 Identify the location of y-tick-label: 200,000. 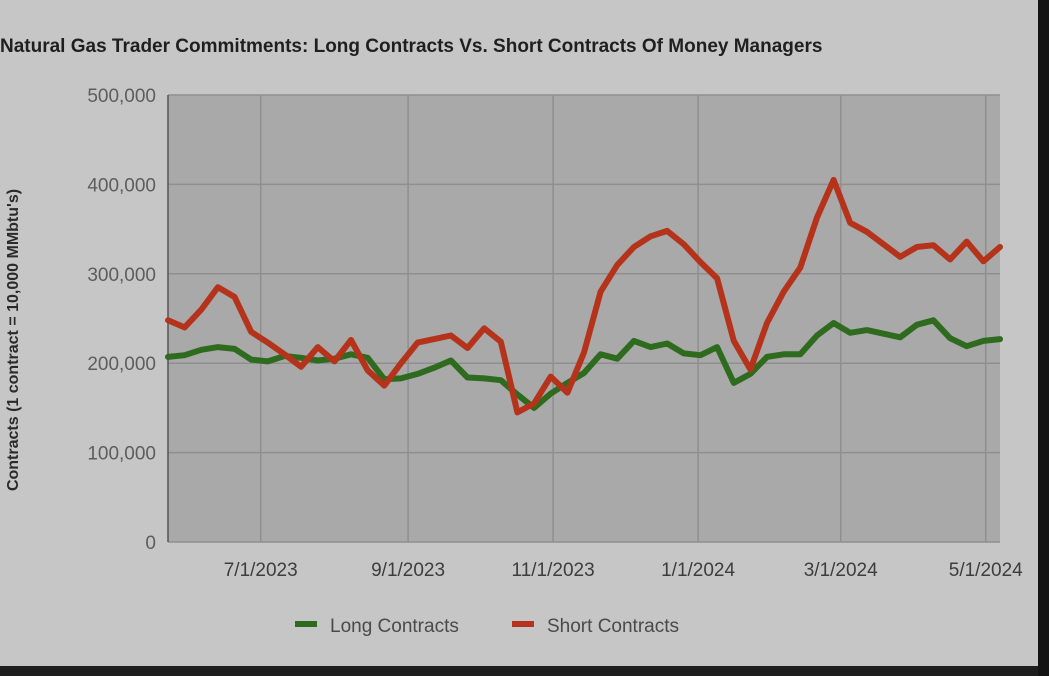
(121, 364).